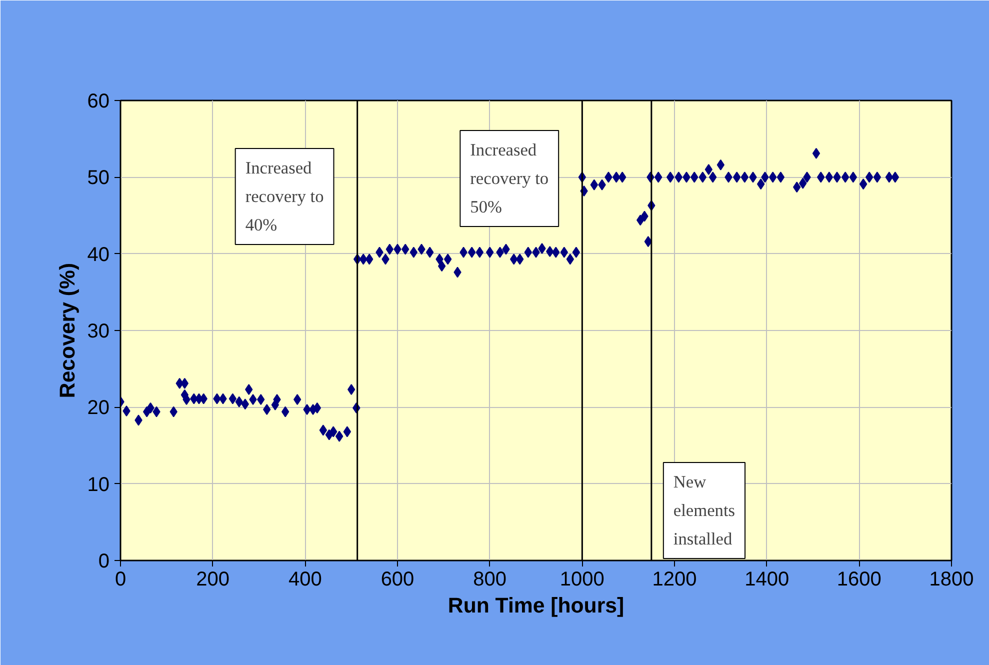 The width and height of the screenshot is (989, 665). What do you see at coordinates (767, 579) in the screenshot?
I see `x-tick-label: 1400` at bounding box center [767, 579].